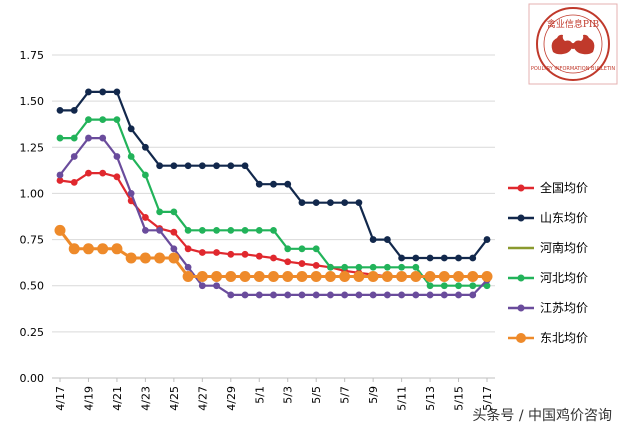 This screenshot has width=622, height=431. Describe the element at coordinates (573, 44) in the screenshot. I see `publisher-seal: 禽业信息PIB POULTRY INFORMATION BULLETIN` at that location.